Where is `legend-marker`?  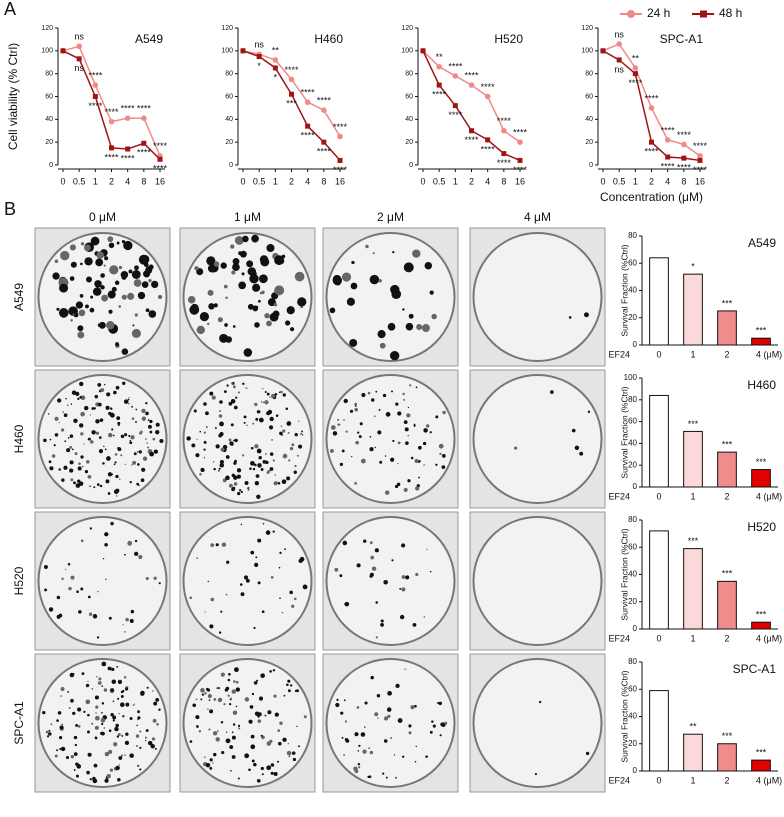 legend-marker is located at coordinates (703, 14).